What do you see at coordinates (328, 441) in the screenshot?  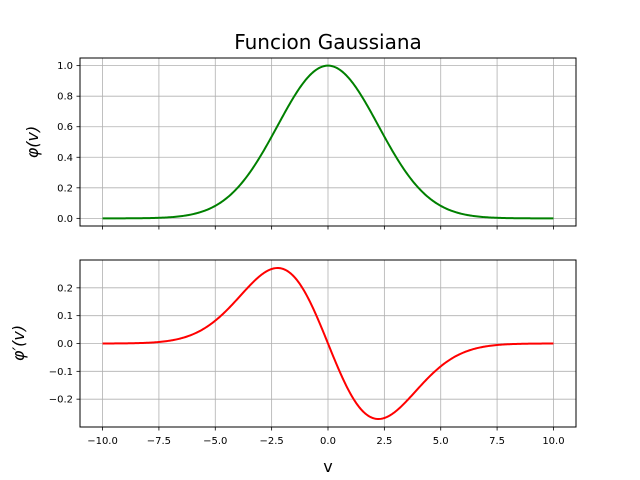 I see `x-tick-label: 0.0` at bounding box center [328, 441].